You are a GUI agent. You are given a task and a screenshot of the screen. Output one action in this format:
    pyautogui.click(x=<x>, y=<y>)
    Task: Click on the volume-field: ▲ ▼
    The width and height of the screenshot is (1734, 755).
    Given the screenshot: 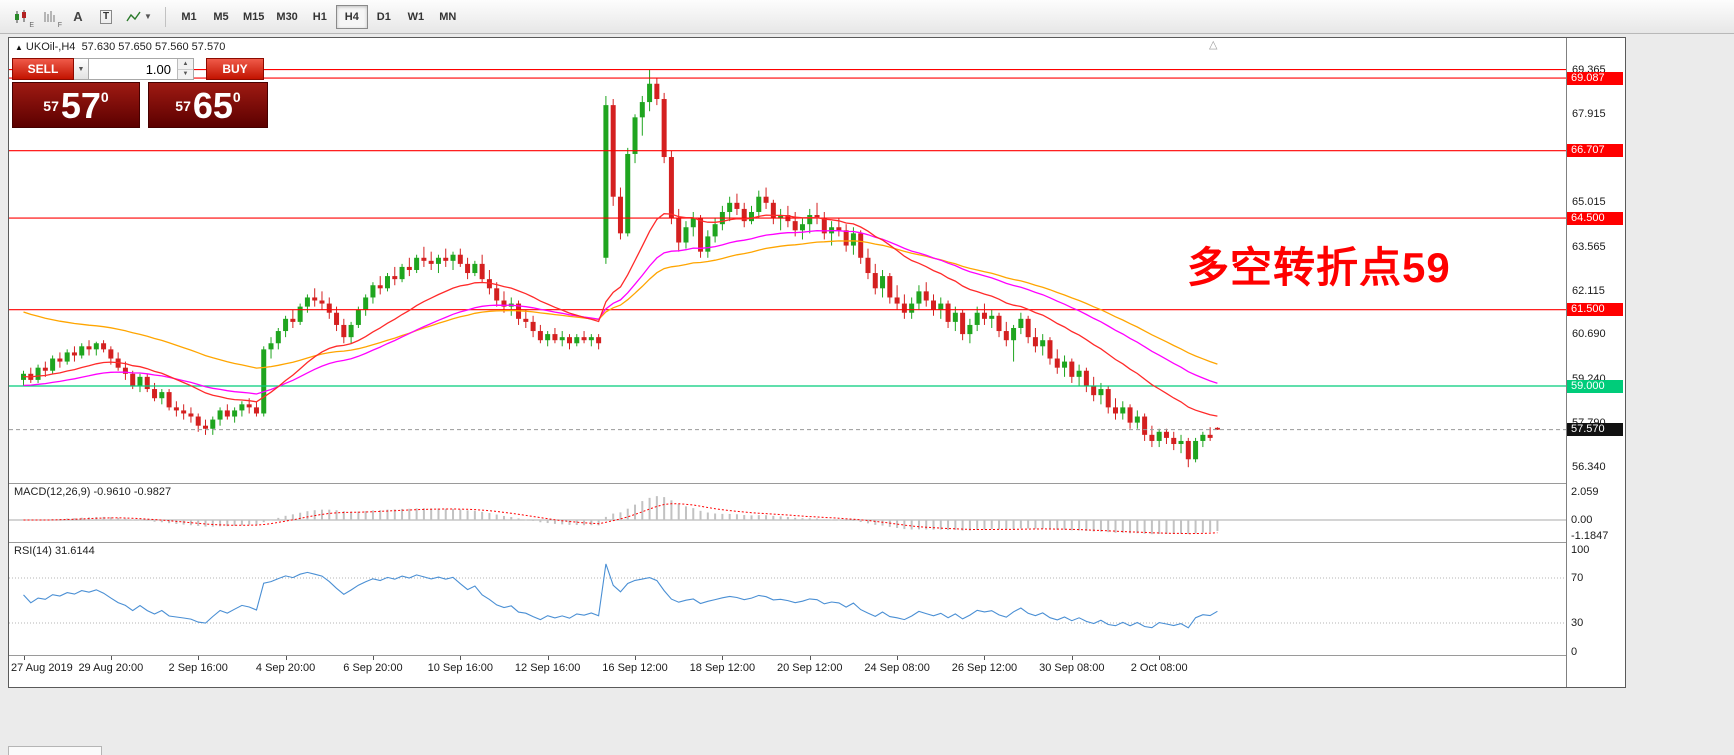 What is the action you would take?
    pyautogui.click(x=141, y=69)
    